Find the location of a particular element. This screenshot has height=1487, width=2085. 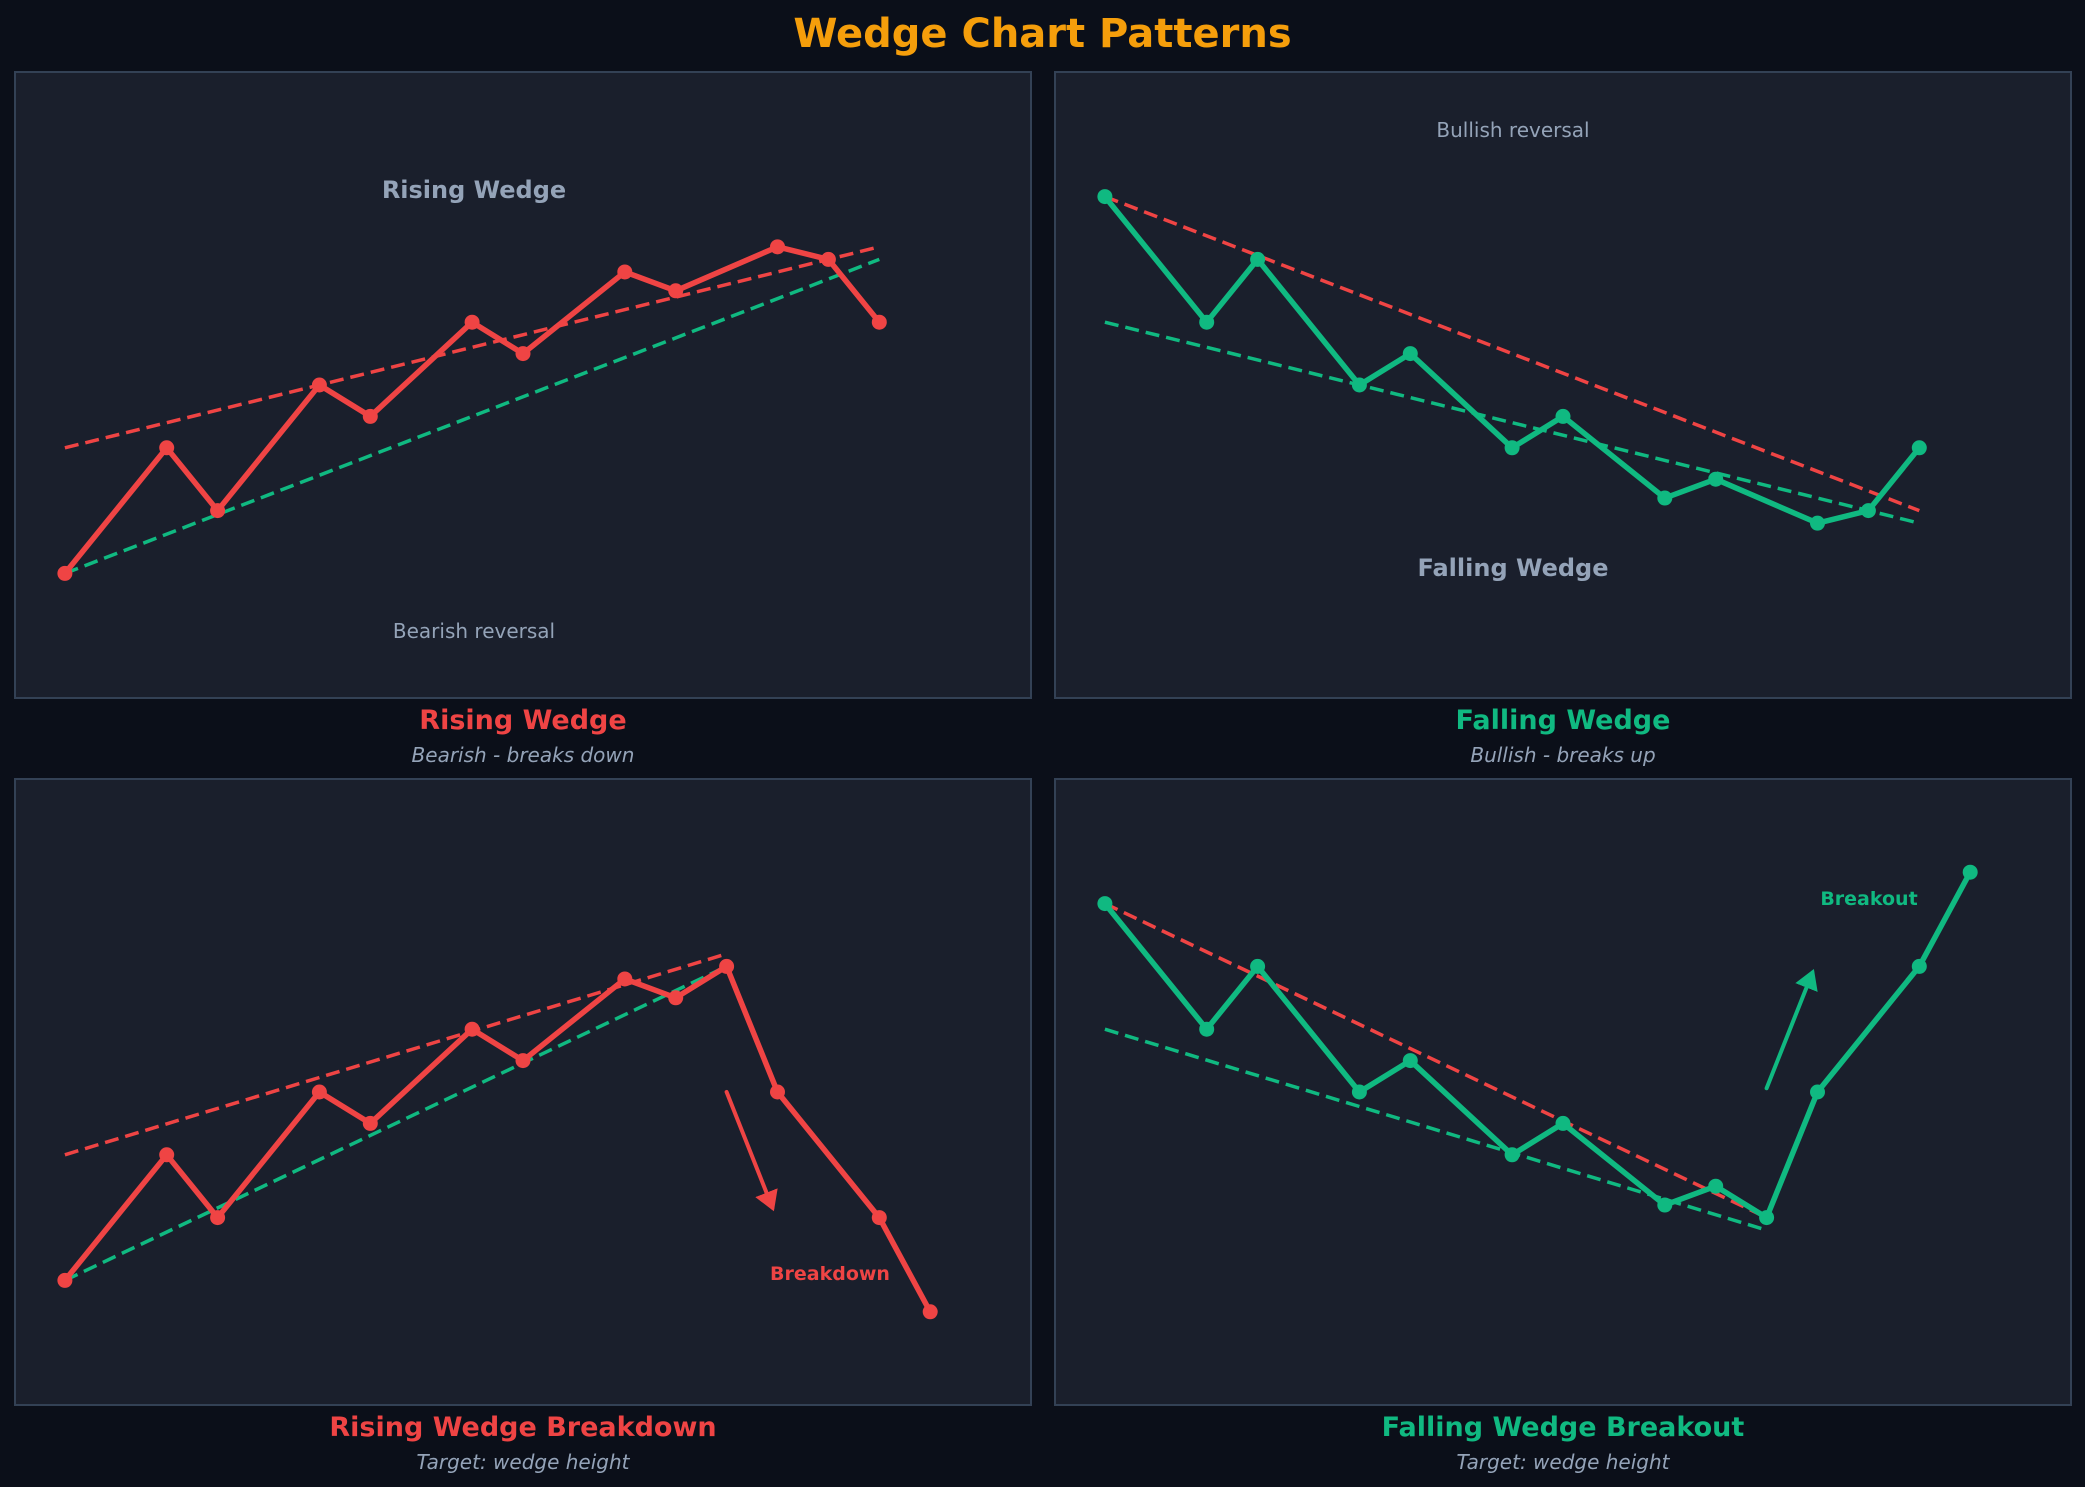

falling-wedge-caption: Falling Wedge is located at coordinates (1563, 720).